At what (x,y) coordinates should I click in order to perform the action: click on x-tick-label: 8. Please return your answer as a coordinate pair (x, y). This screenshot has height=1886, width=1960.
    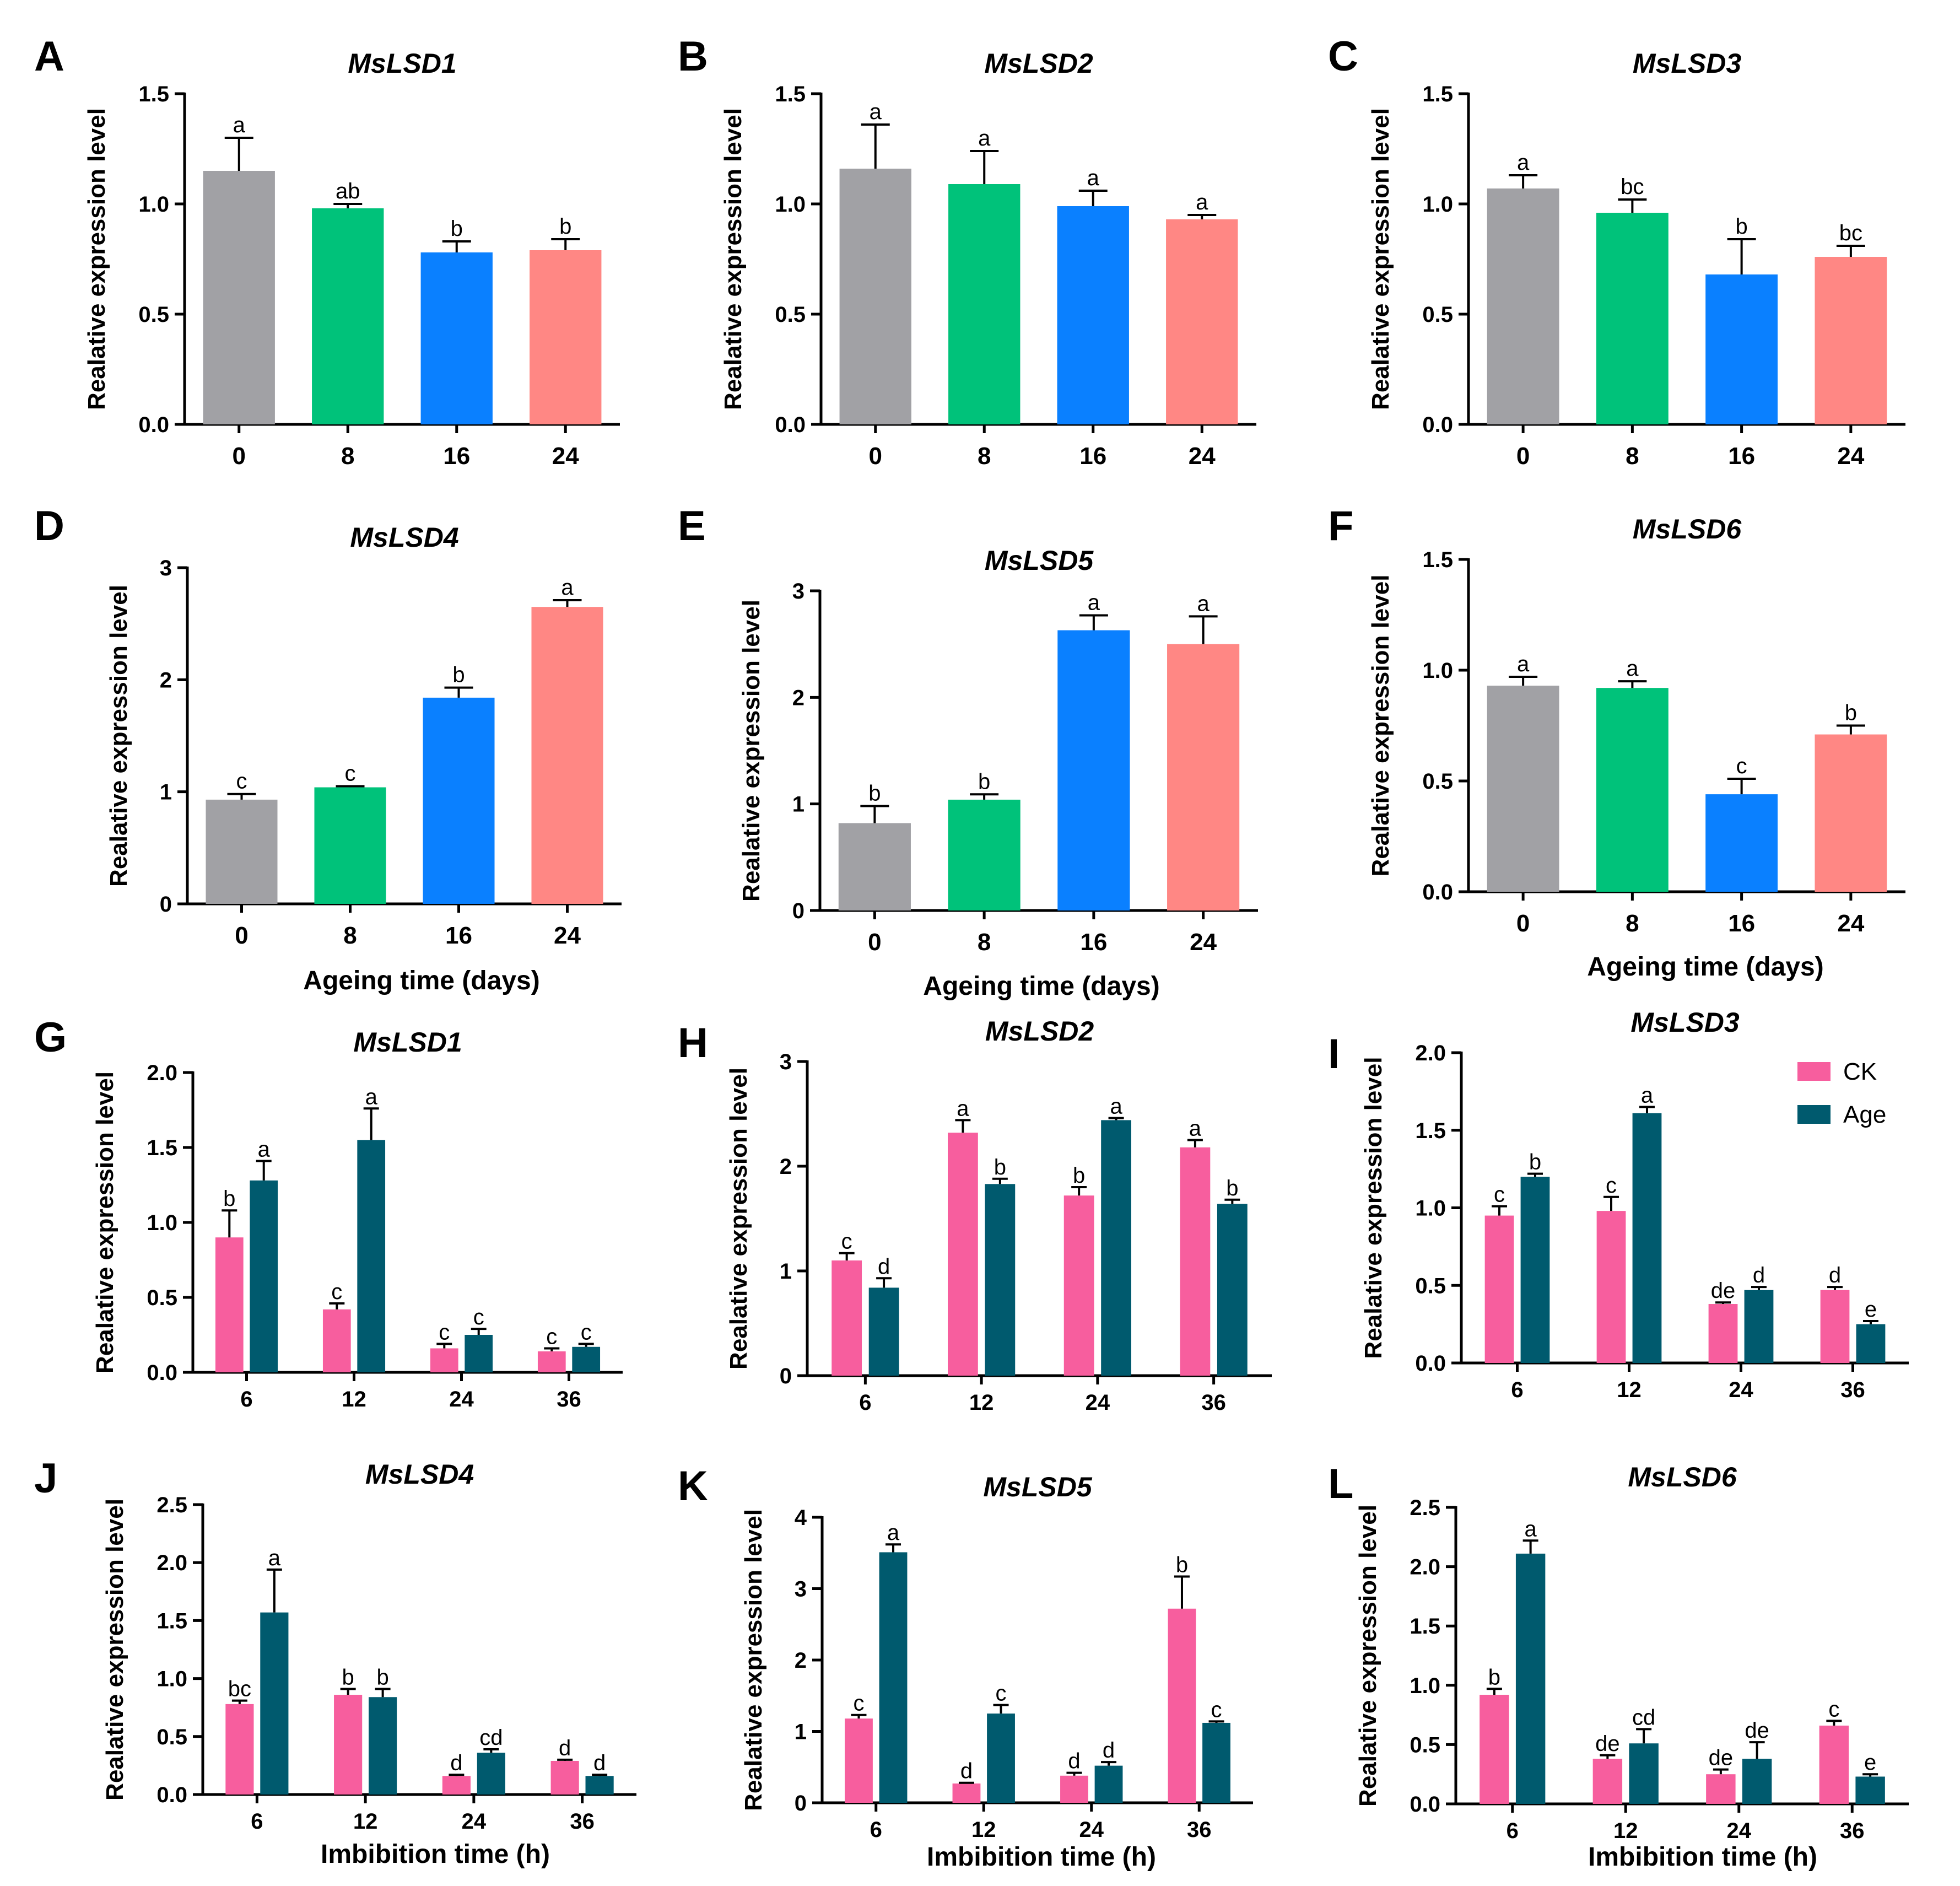
    Looking at the image, I should click on (985, 942).